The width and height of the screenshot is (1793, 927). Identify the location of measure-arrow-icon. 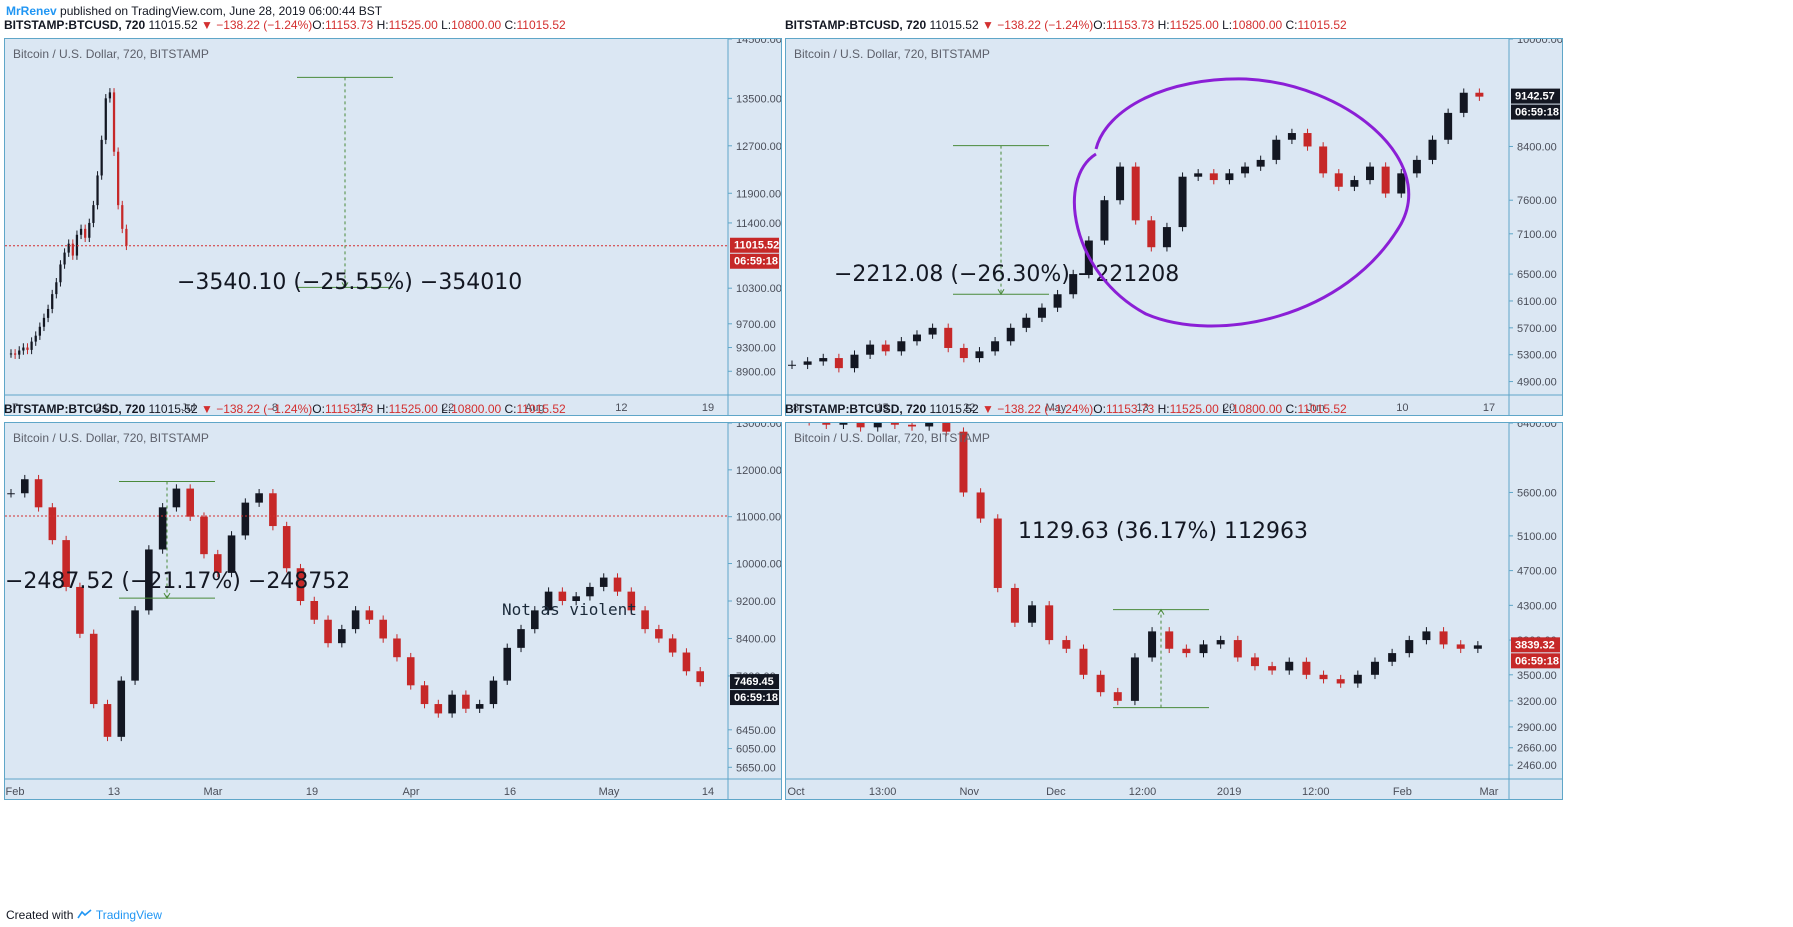
(167, 596).